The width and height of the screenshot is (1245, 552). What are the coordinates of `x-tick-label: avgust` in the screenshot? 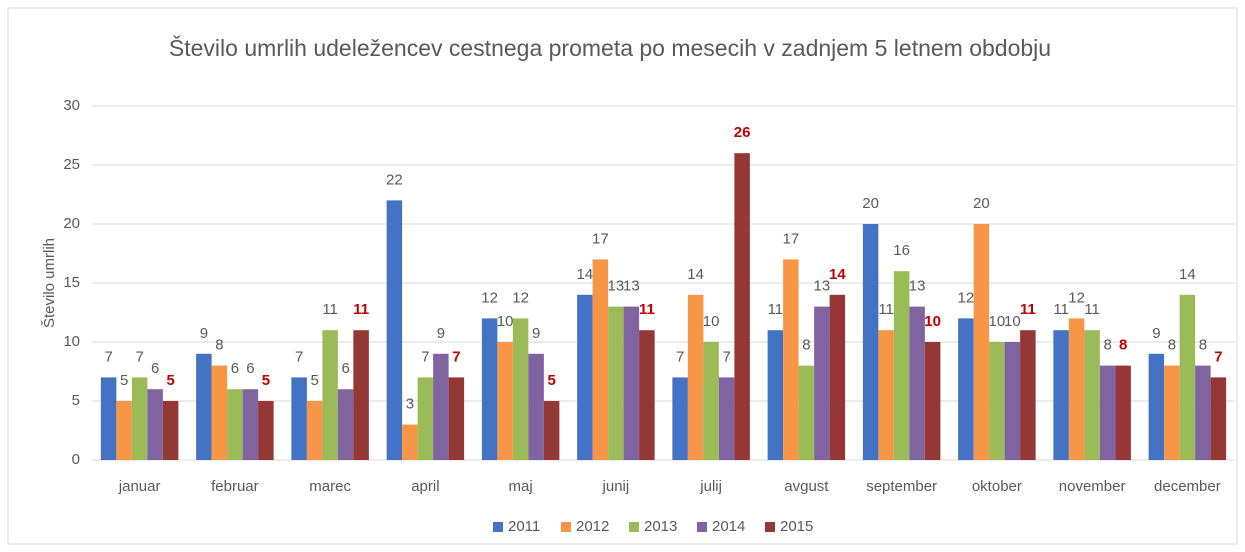 It's located at (806, 486).